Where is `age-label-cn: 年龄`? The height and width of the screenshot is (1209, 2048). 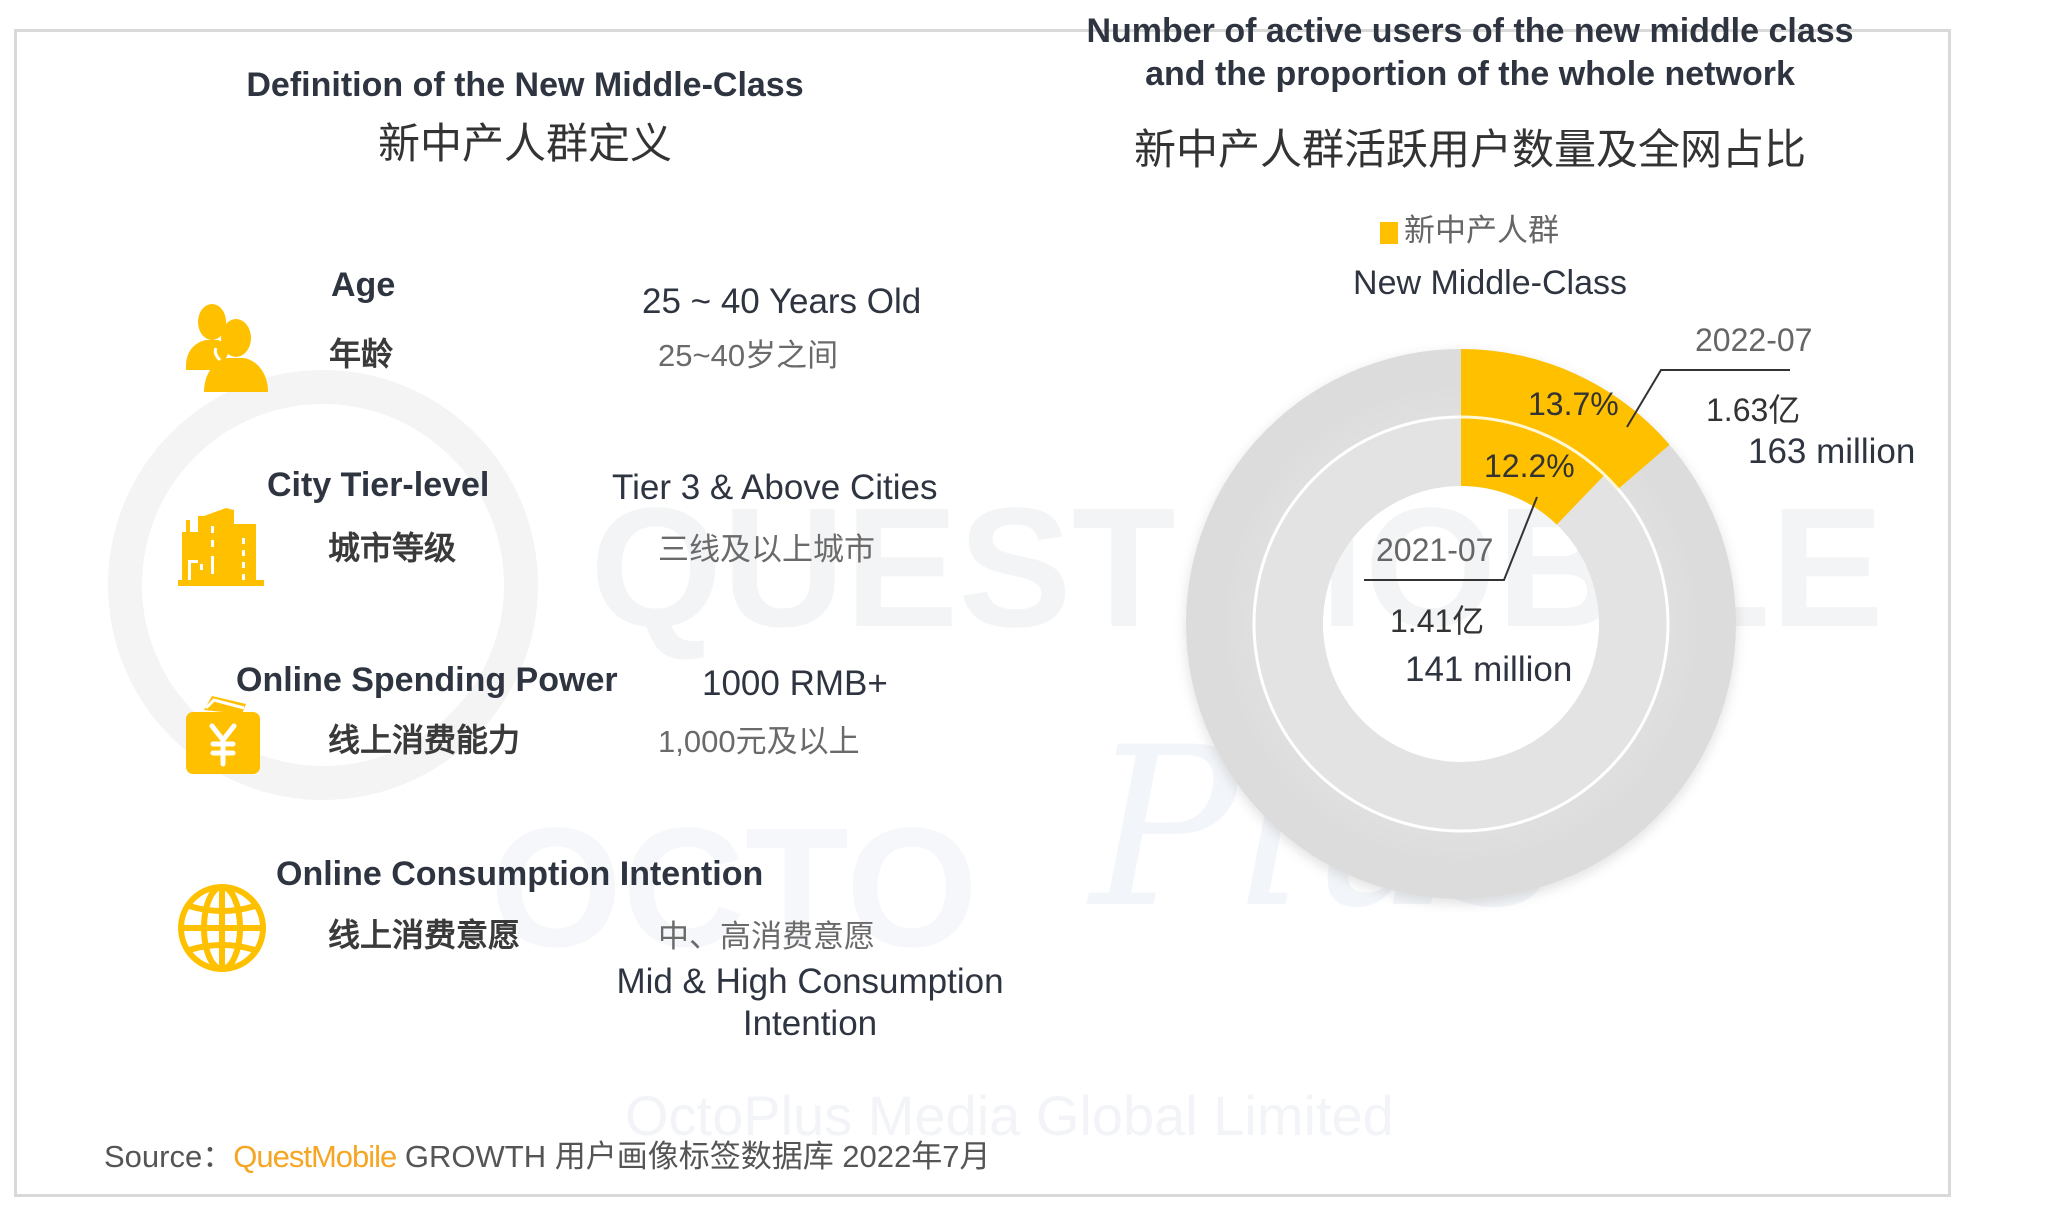
age-label-cn: 年龄 is located at coordinates (361, 354).